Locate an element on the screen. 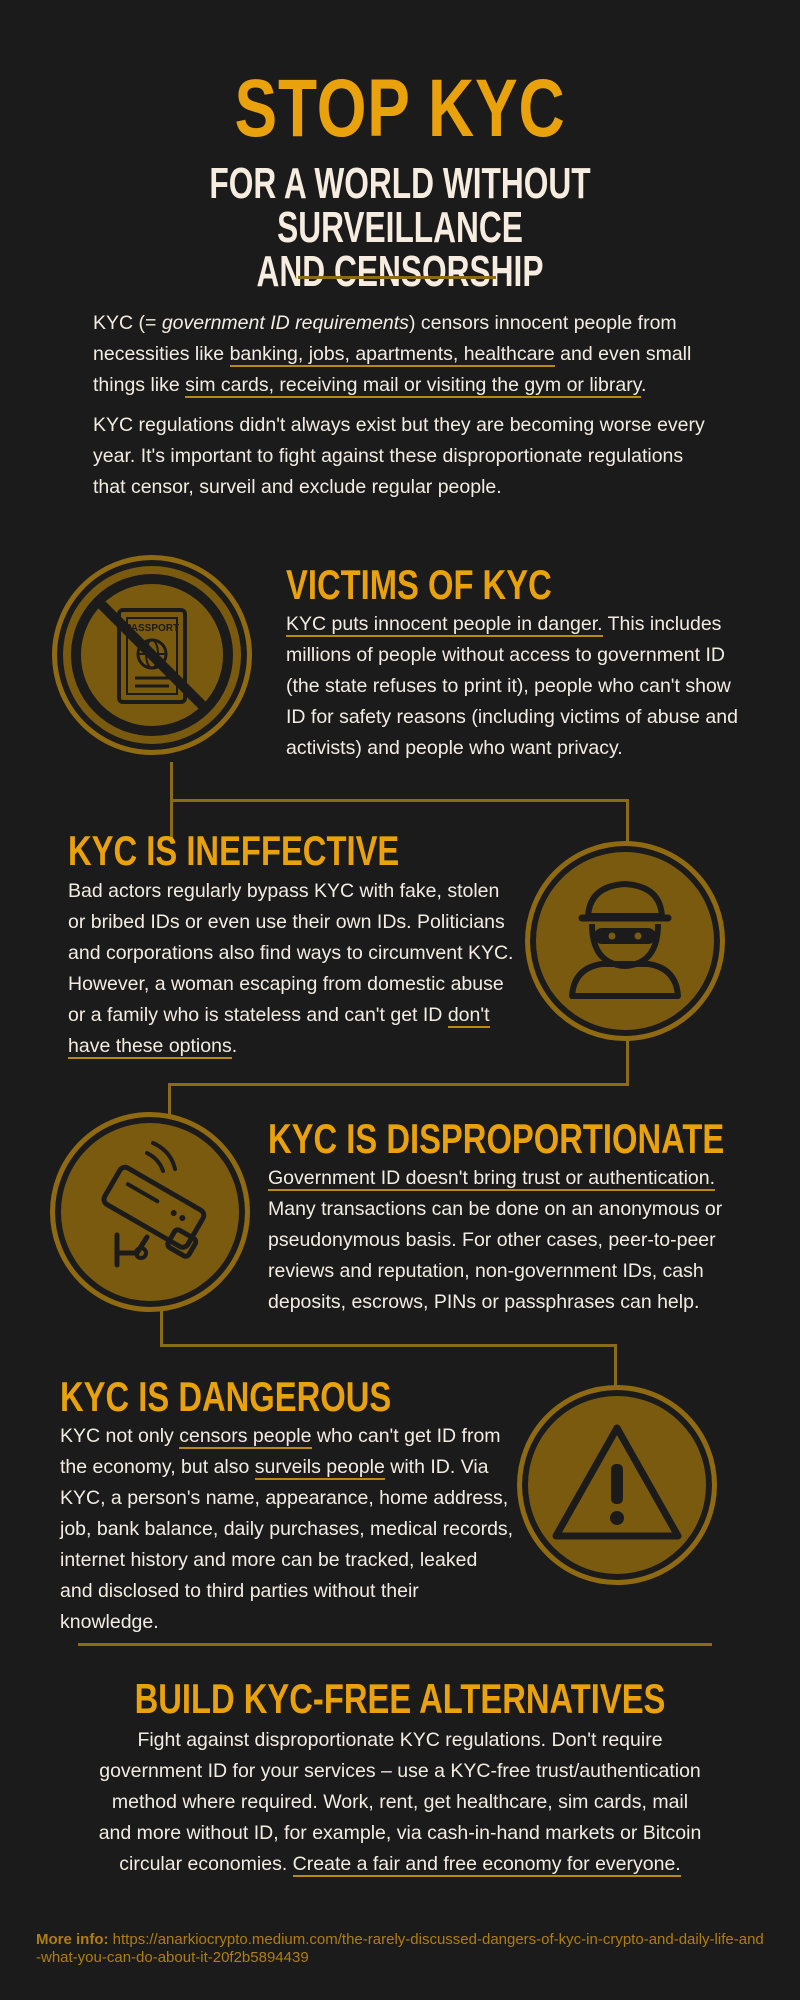 Image resolution: width=800 pixels, height=2000 pixels. page-title: STOP KYC is located at coordinates (400, 108).